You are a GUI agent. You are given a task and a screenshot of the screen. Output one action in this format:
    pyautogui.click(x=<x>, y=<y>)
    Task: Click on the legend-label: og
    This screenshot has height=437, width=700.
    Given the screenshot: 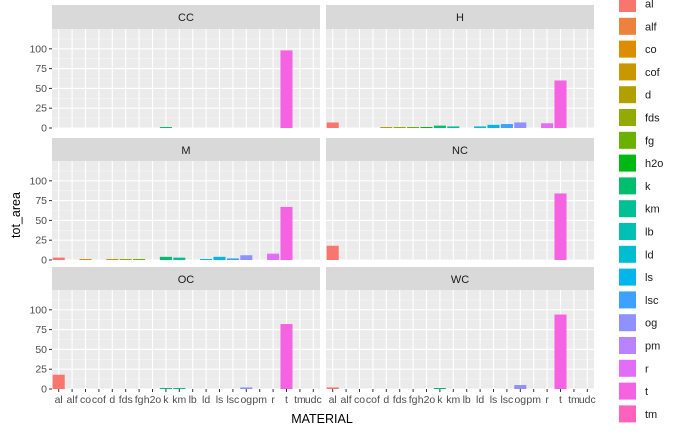 What is the action you would take?
    pyautogui.click(x=651, y=324)
    